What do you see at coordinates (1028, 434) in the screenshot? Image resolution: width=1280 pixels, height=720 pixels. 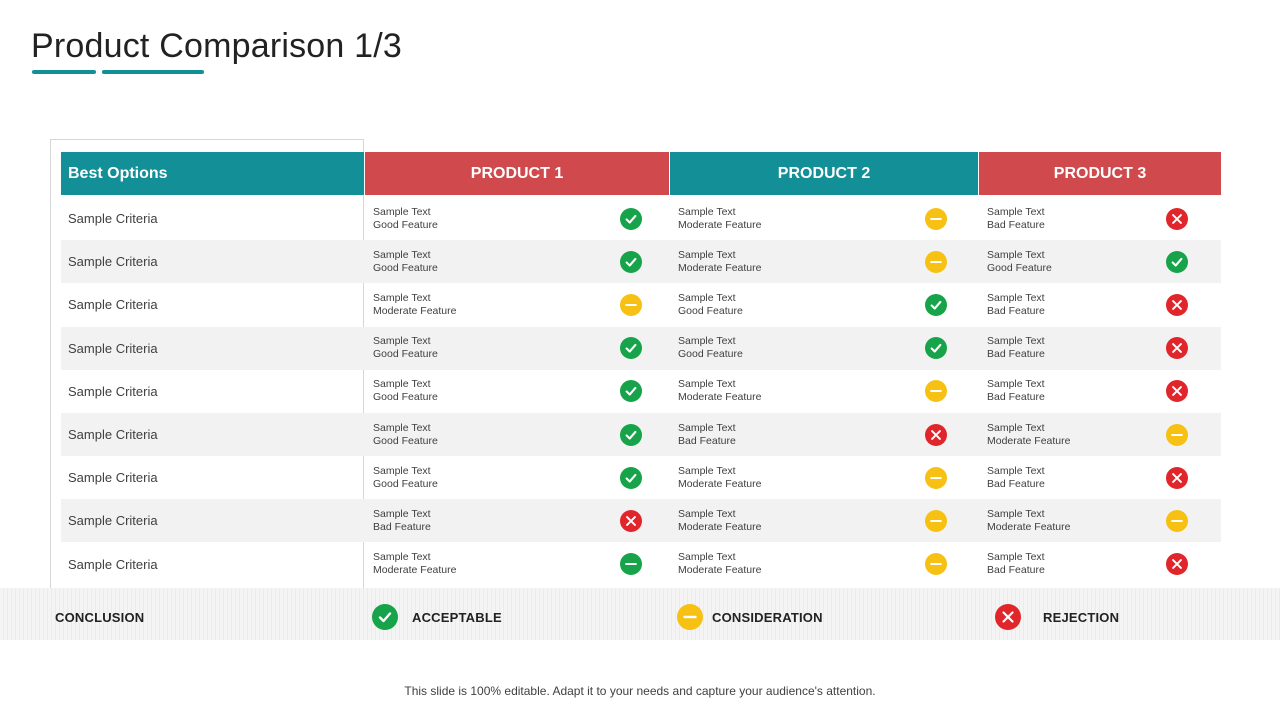 I see `product-3-cell: Sample Text Moderate Feature` at bounding box center [1028, 434].